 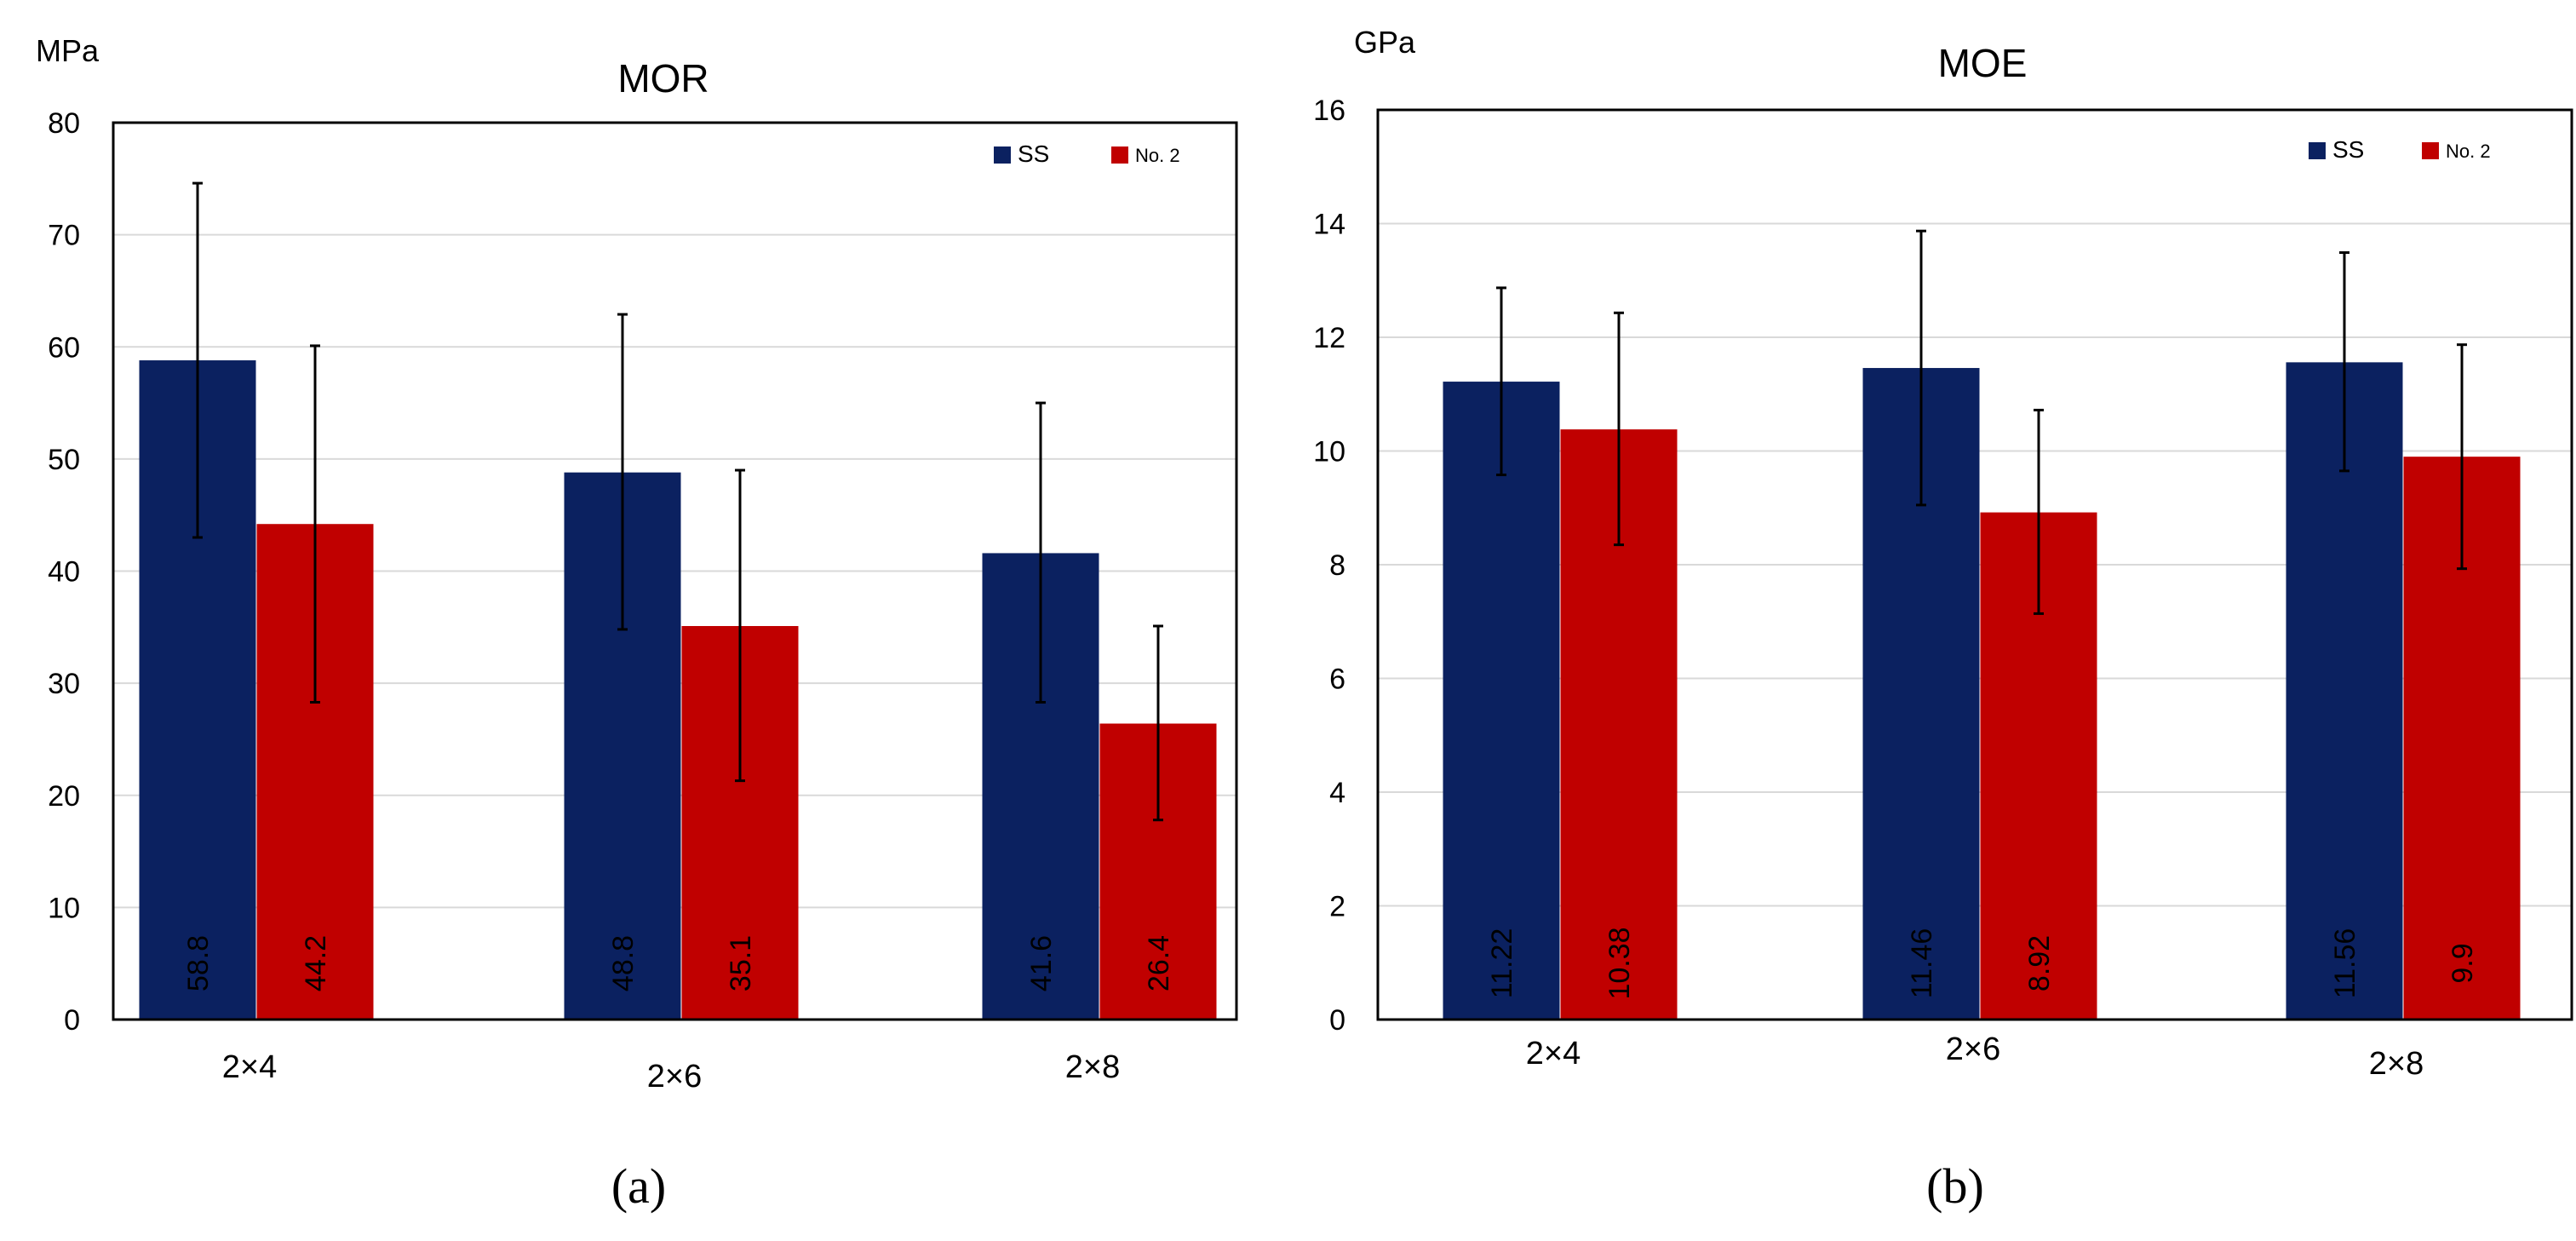 I want to click on data-label: 58.8, so click(x=198, y=963).